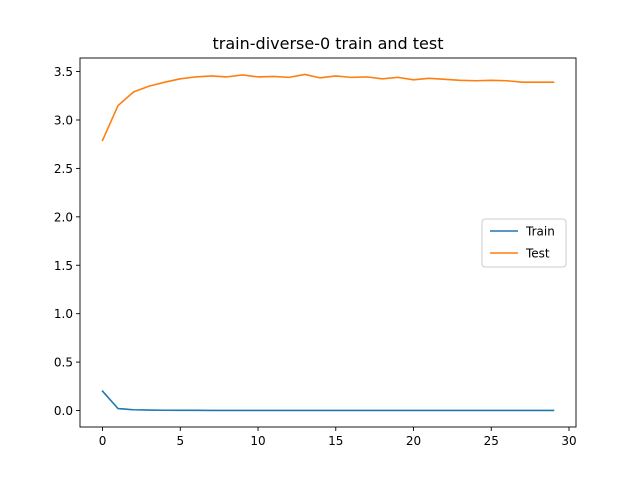  I want to click on legend: Train Test, so click(524, 243).